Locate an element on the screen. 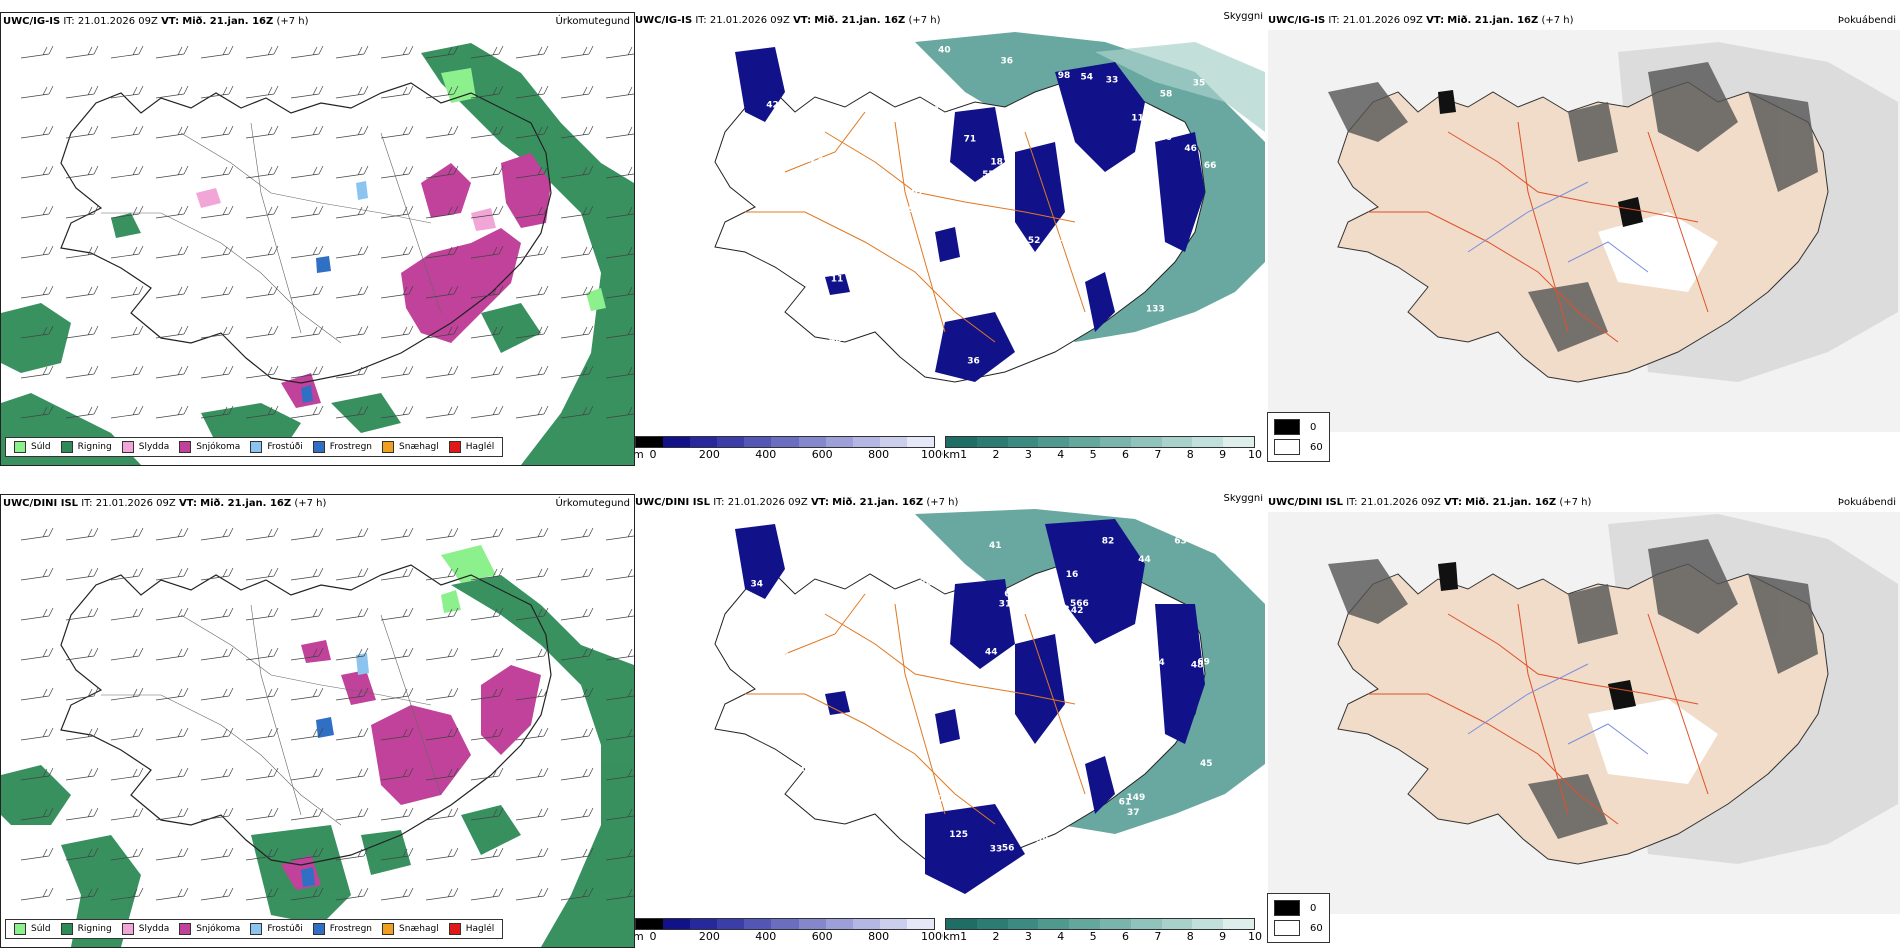  valid-time: Mið. 21.jan. 16Z is located at coordinates (1511, 502).